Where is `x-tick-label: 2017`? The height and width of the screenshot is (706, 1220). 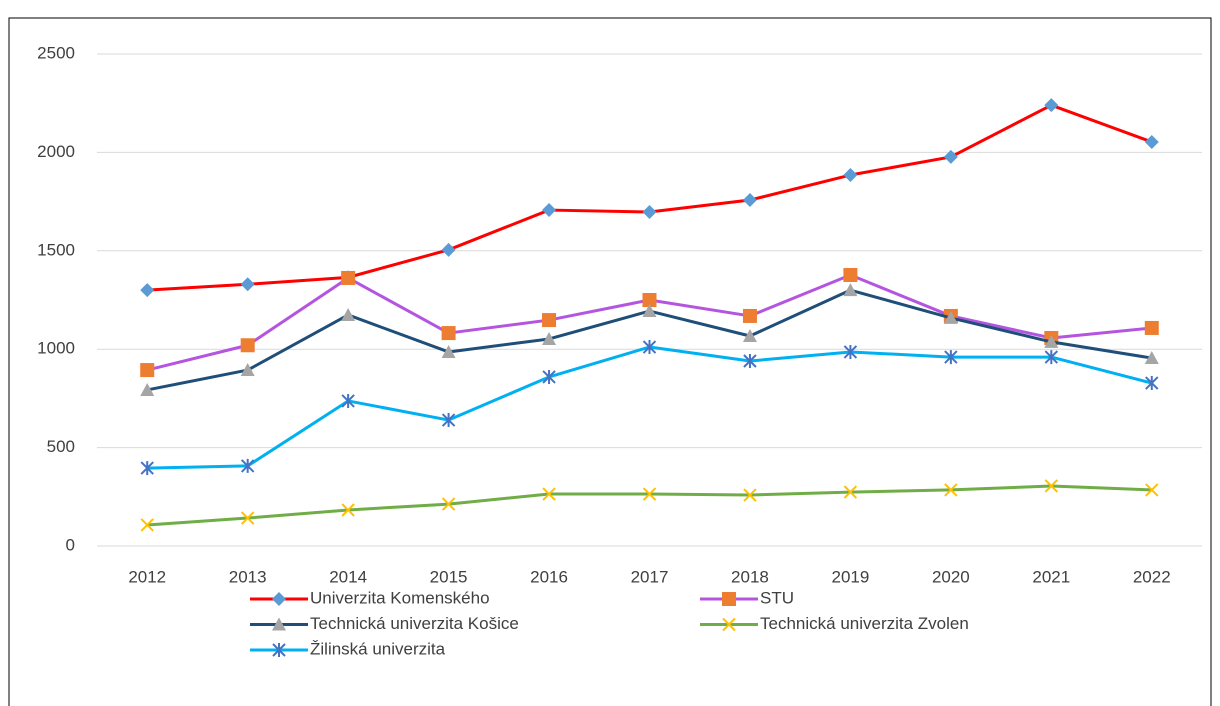
x-tick-label: 2017 is located at coordinates (650, 576).